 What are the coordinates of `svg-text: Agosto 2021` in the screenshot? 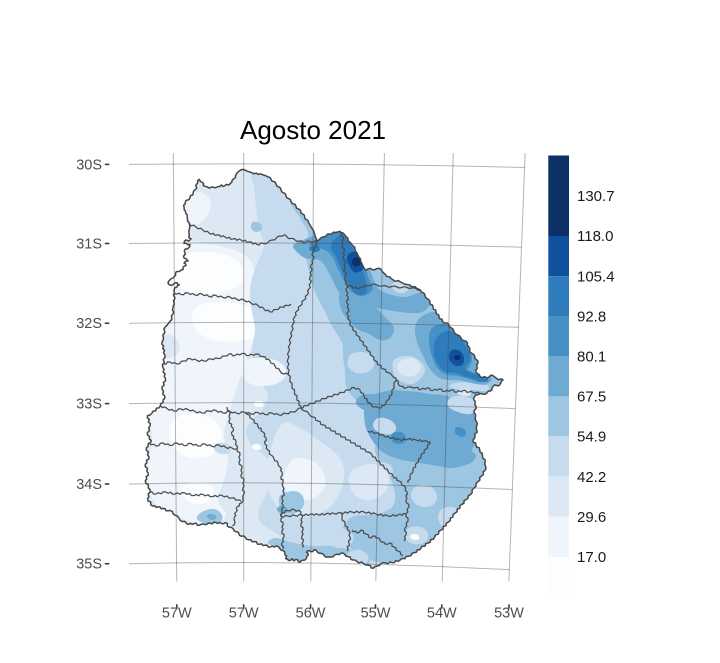 It's located at (313, 130).